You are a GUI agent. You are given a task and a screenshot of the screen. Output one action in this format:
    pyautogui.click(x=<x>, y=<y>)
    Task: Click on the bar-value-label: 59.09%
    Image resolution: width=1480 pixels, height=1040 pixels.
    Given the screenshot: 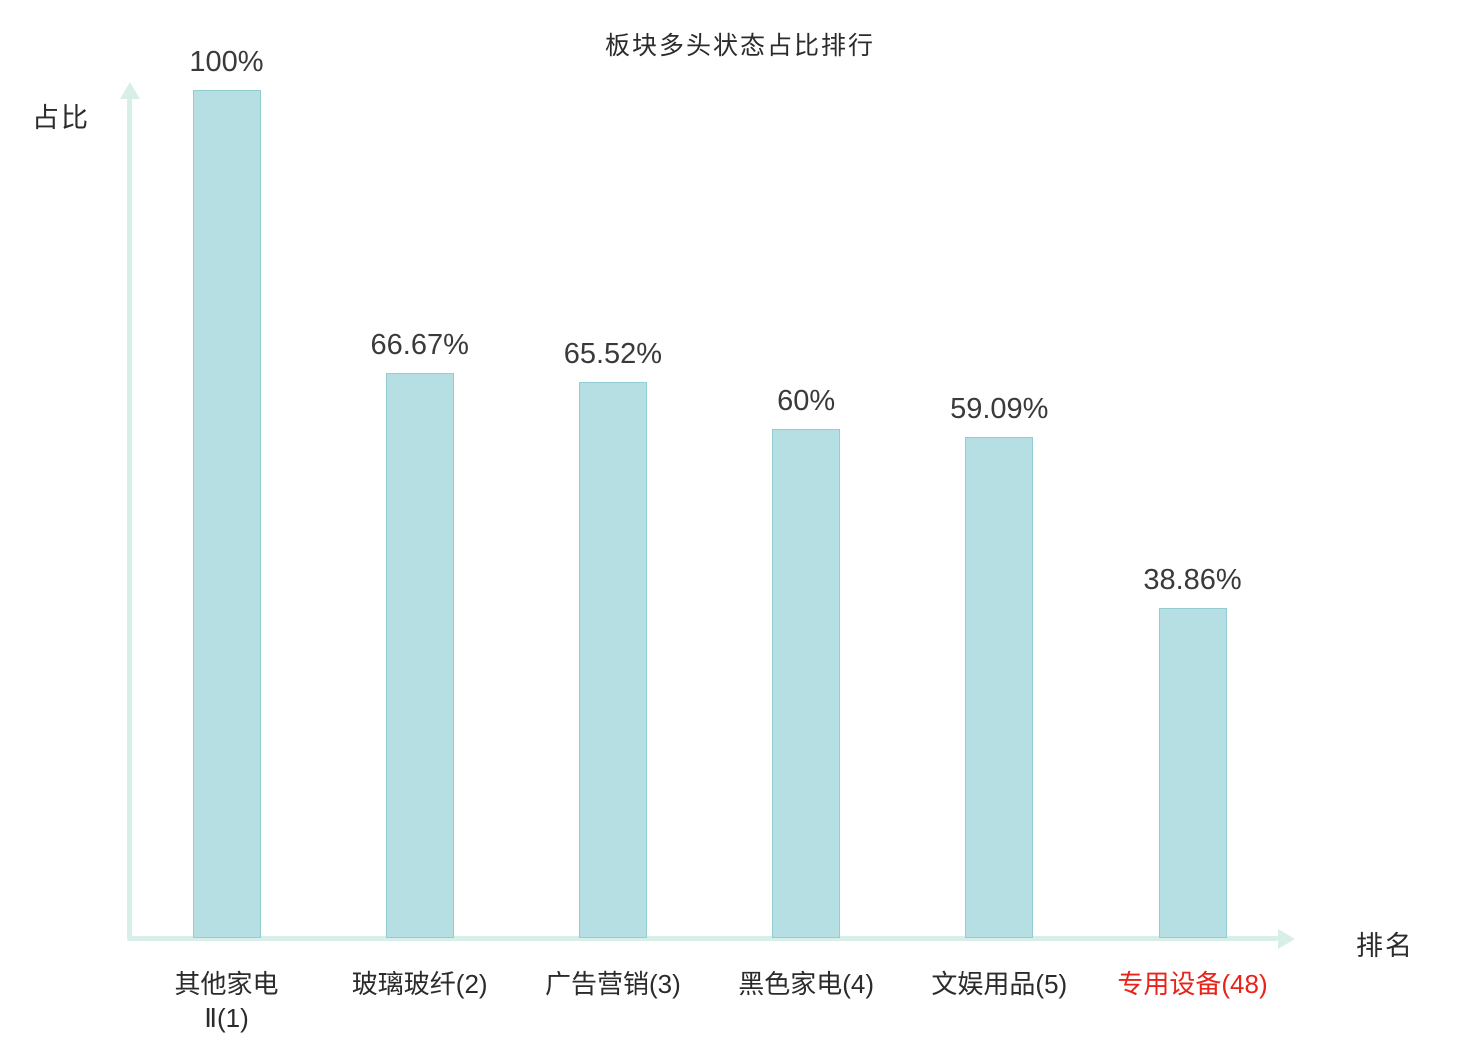 What is the action you would take?
    pyautogui.click(x=999, y=408)
    